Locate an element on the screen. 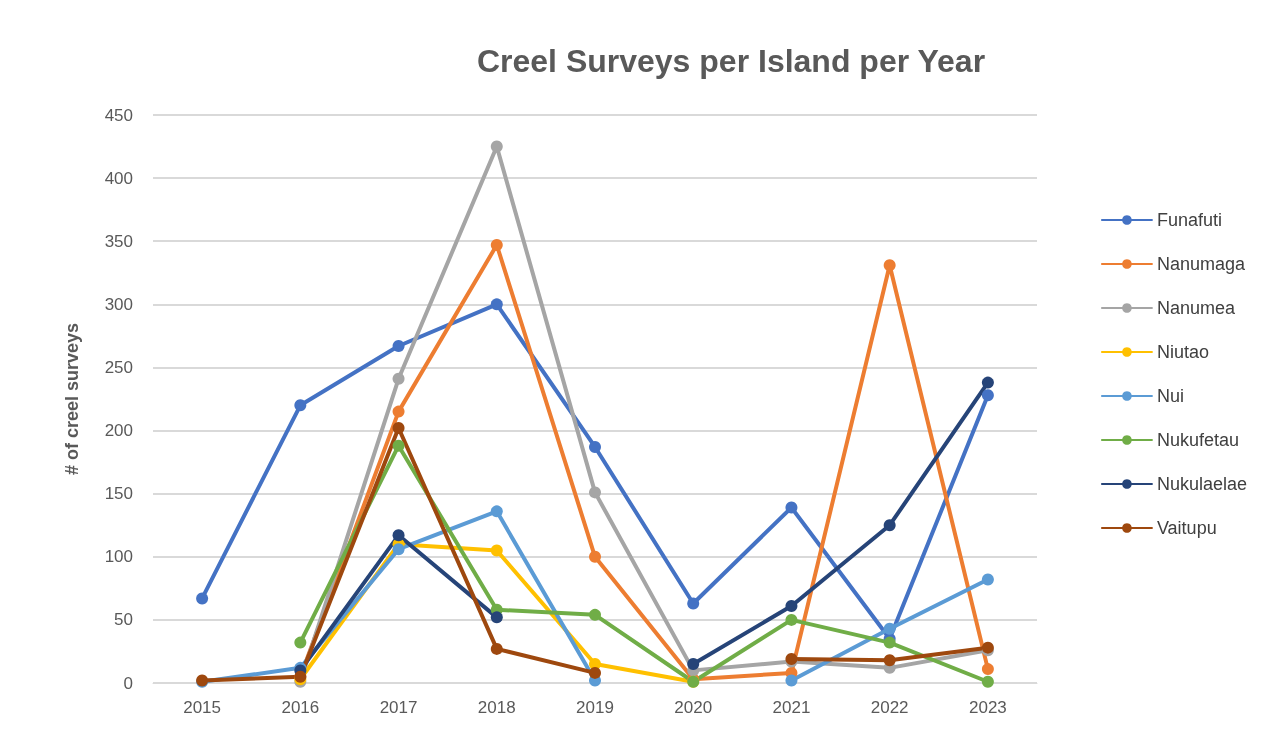  chart-title: Creel Surveys per Island per Year is located at coordinates (731, 61).